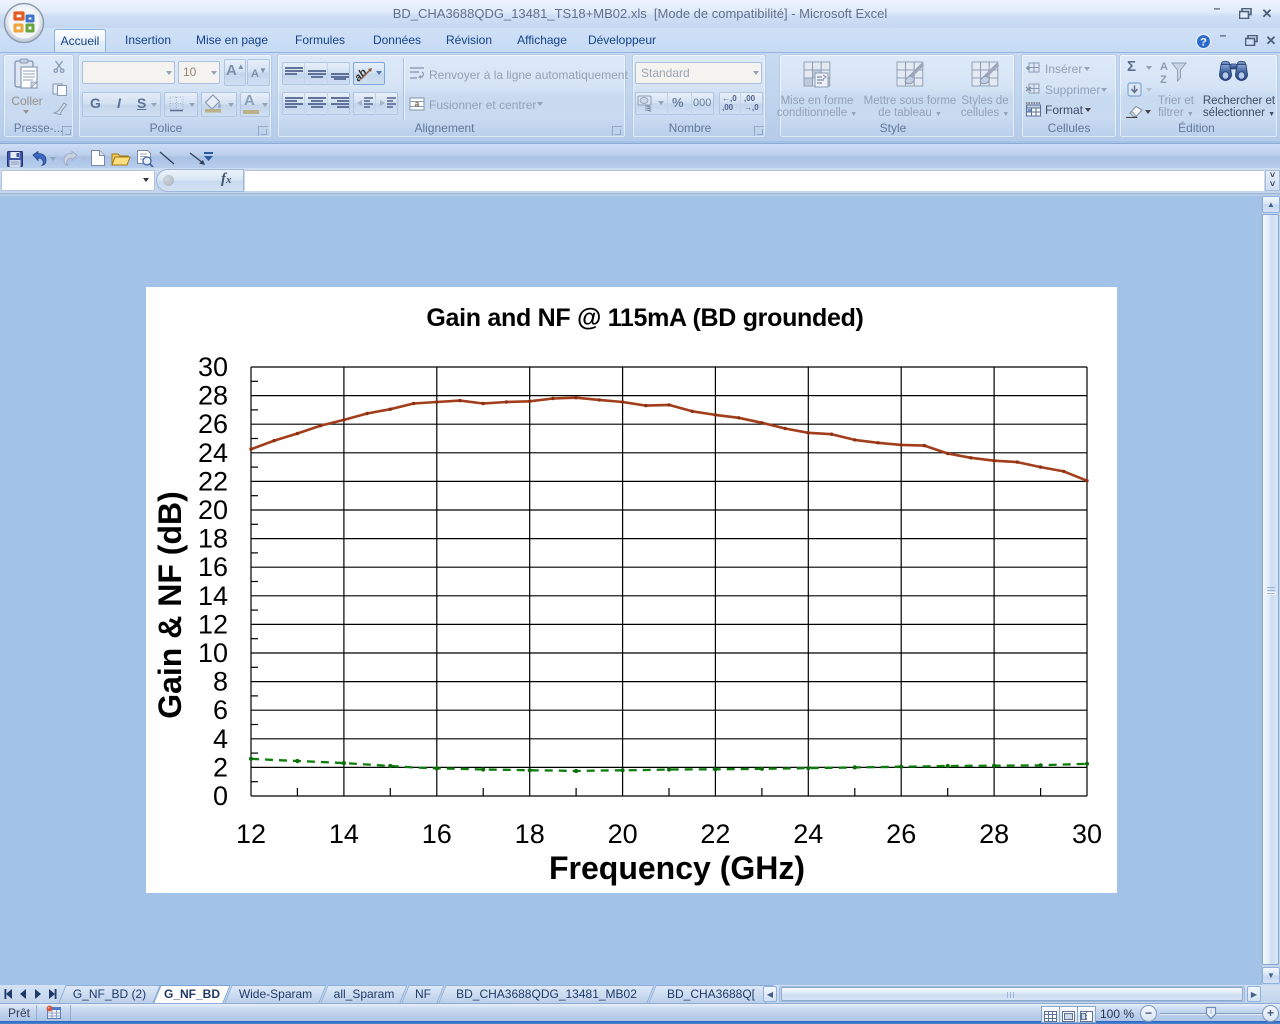 The image size is (1280, 1024). What do you see at coordinates (363, 74) in the screenshot?
I see `svg-text: ab` at bounding box center [363, 74].